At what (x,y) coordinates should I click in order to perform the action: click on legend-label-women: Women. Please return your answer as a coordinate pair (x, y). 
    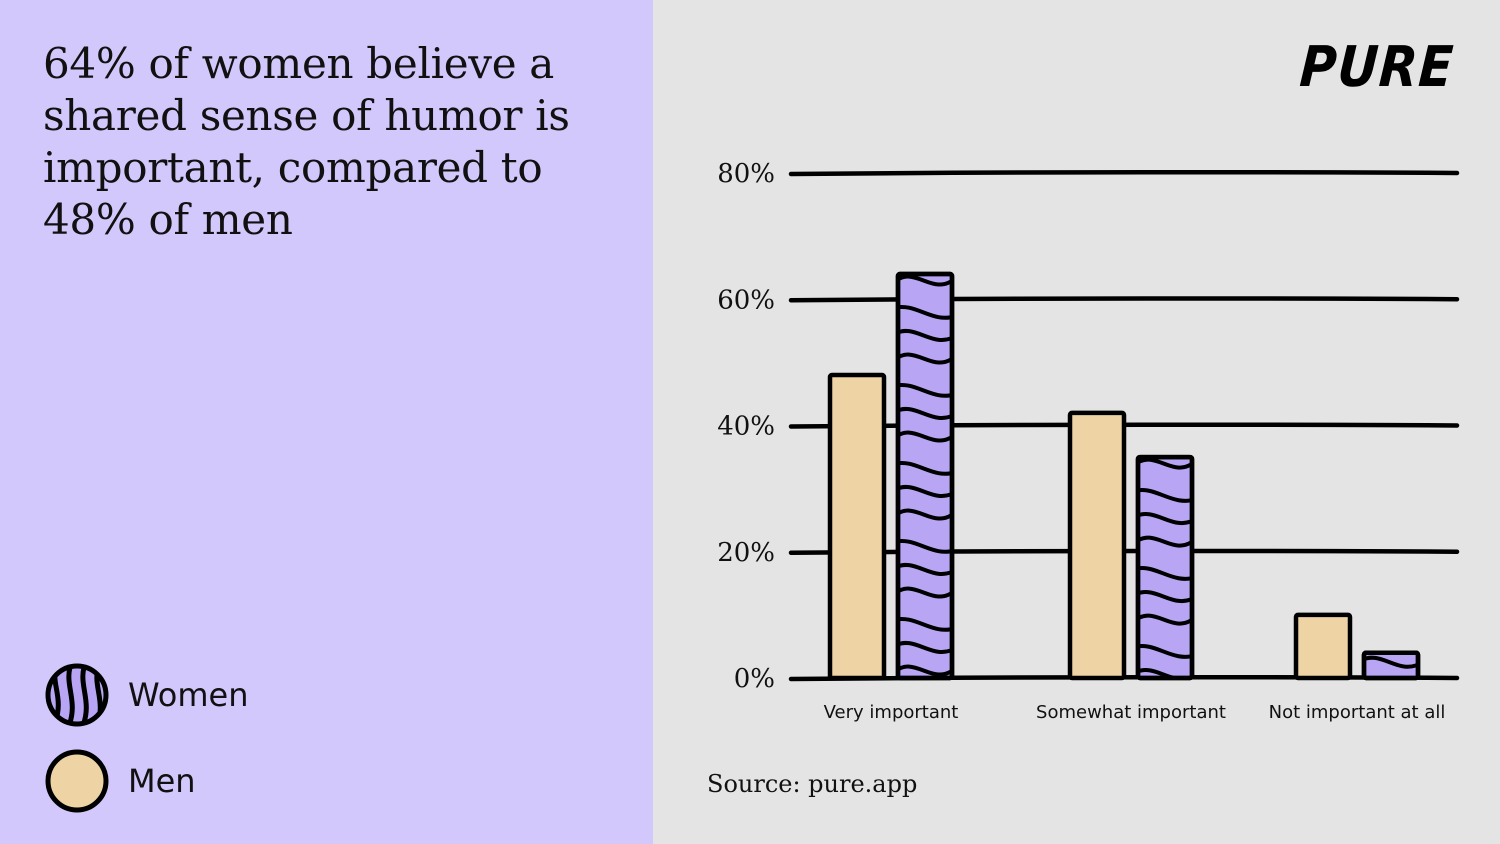
    Looking at the image, I should click on (188, 695).